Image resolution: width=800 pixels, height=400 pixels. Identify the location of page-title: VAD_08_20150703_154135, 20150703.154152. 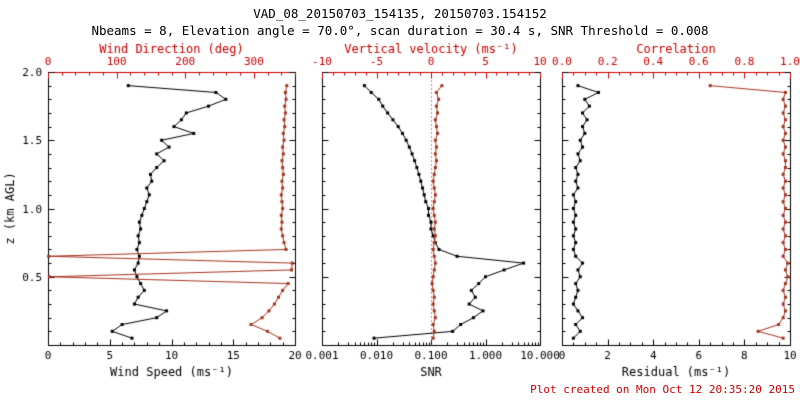
(400, 13).